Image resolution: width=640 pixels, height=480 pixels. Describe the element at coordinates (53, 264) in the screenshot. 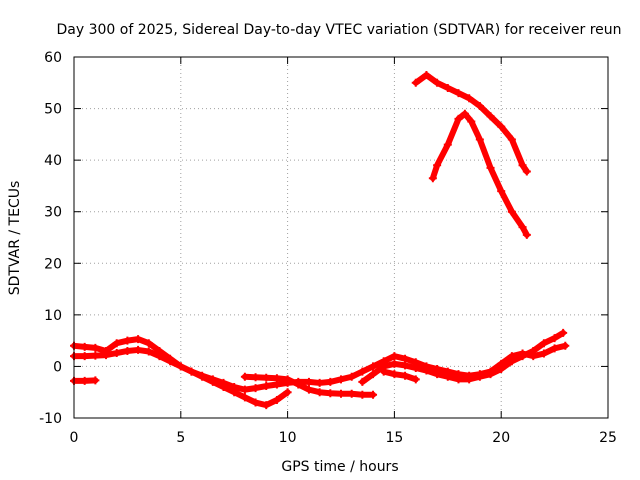

I see `y-tick-label: 20` at that location.